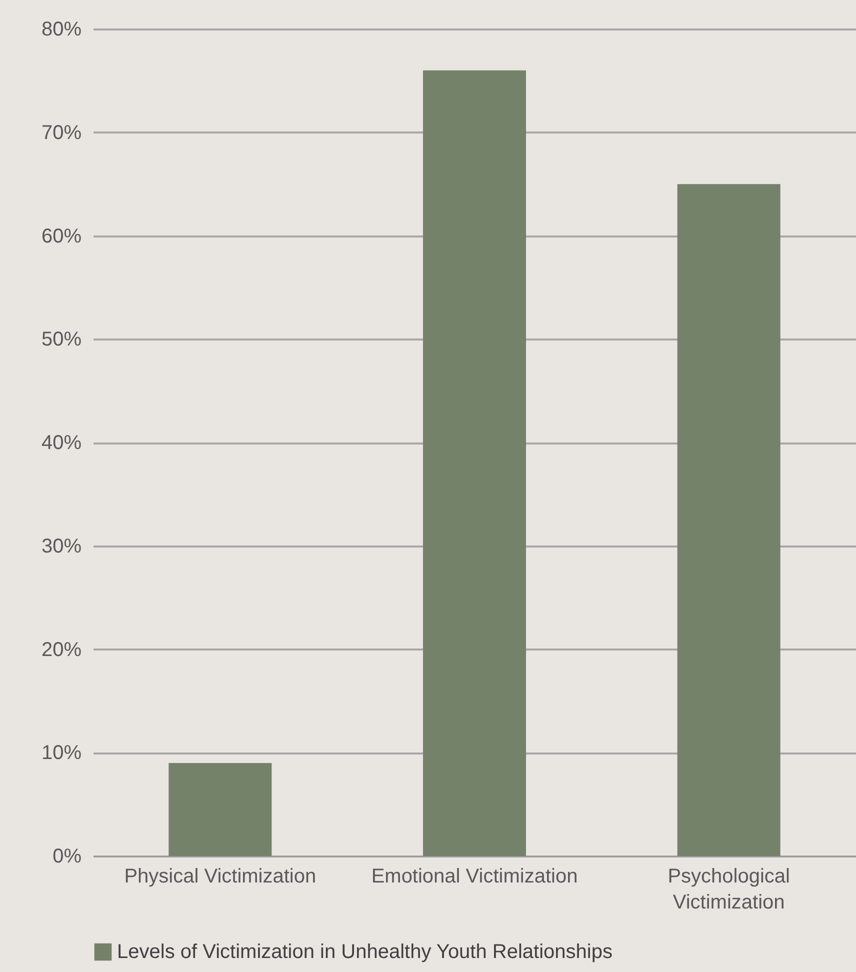 The image size is (856, 972). Describe the element at coordinates (61, 133) in the screenshot. I see `y-tick-label: 70%` at that location.